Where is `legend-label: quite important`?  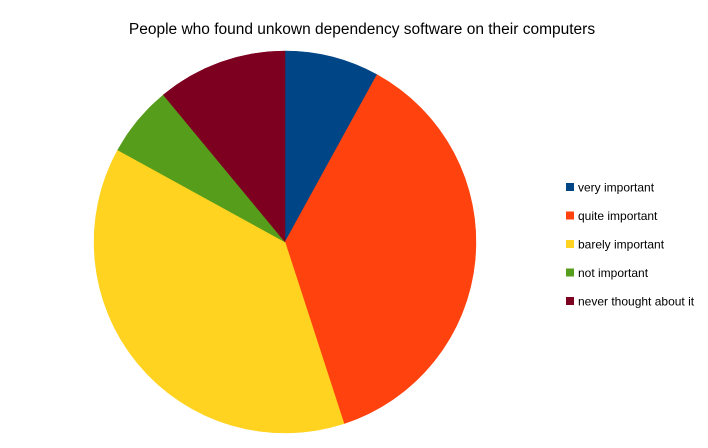 legend-label: quite important is located at coordinates (618, 216).